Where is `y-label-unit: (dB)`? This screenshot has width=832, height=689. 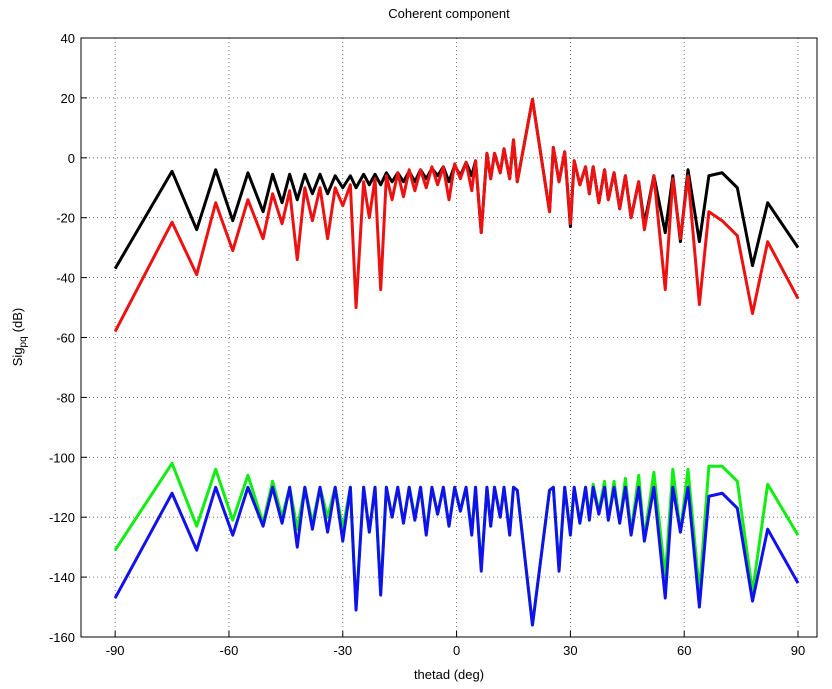 y-label-unit: (dB) is located at coordinates (17, 320).